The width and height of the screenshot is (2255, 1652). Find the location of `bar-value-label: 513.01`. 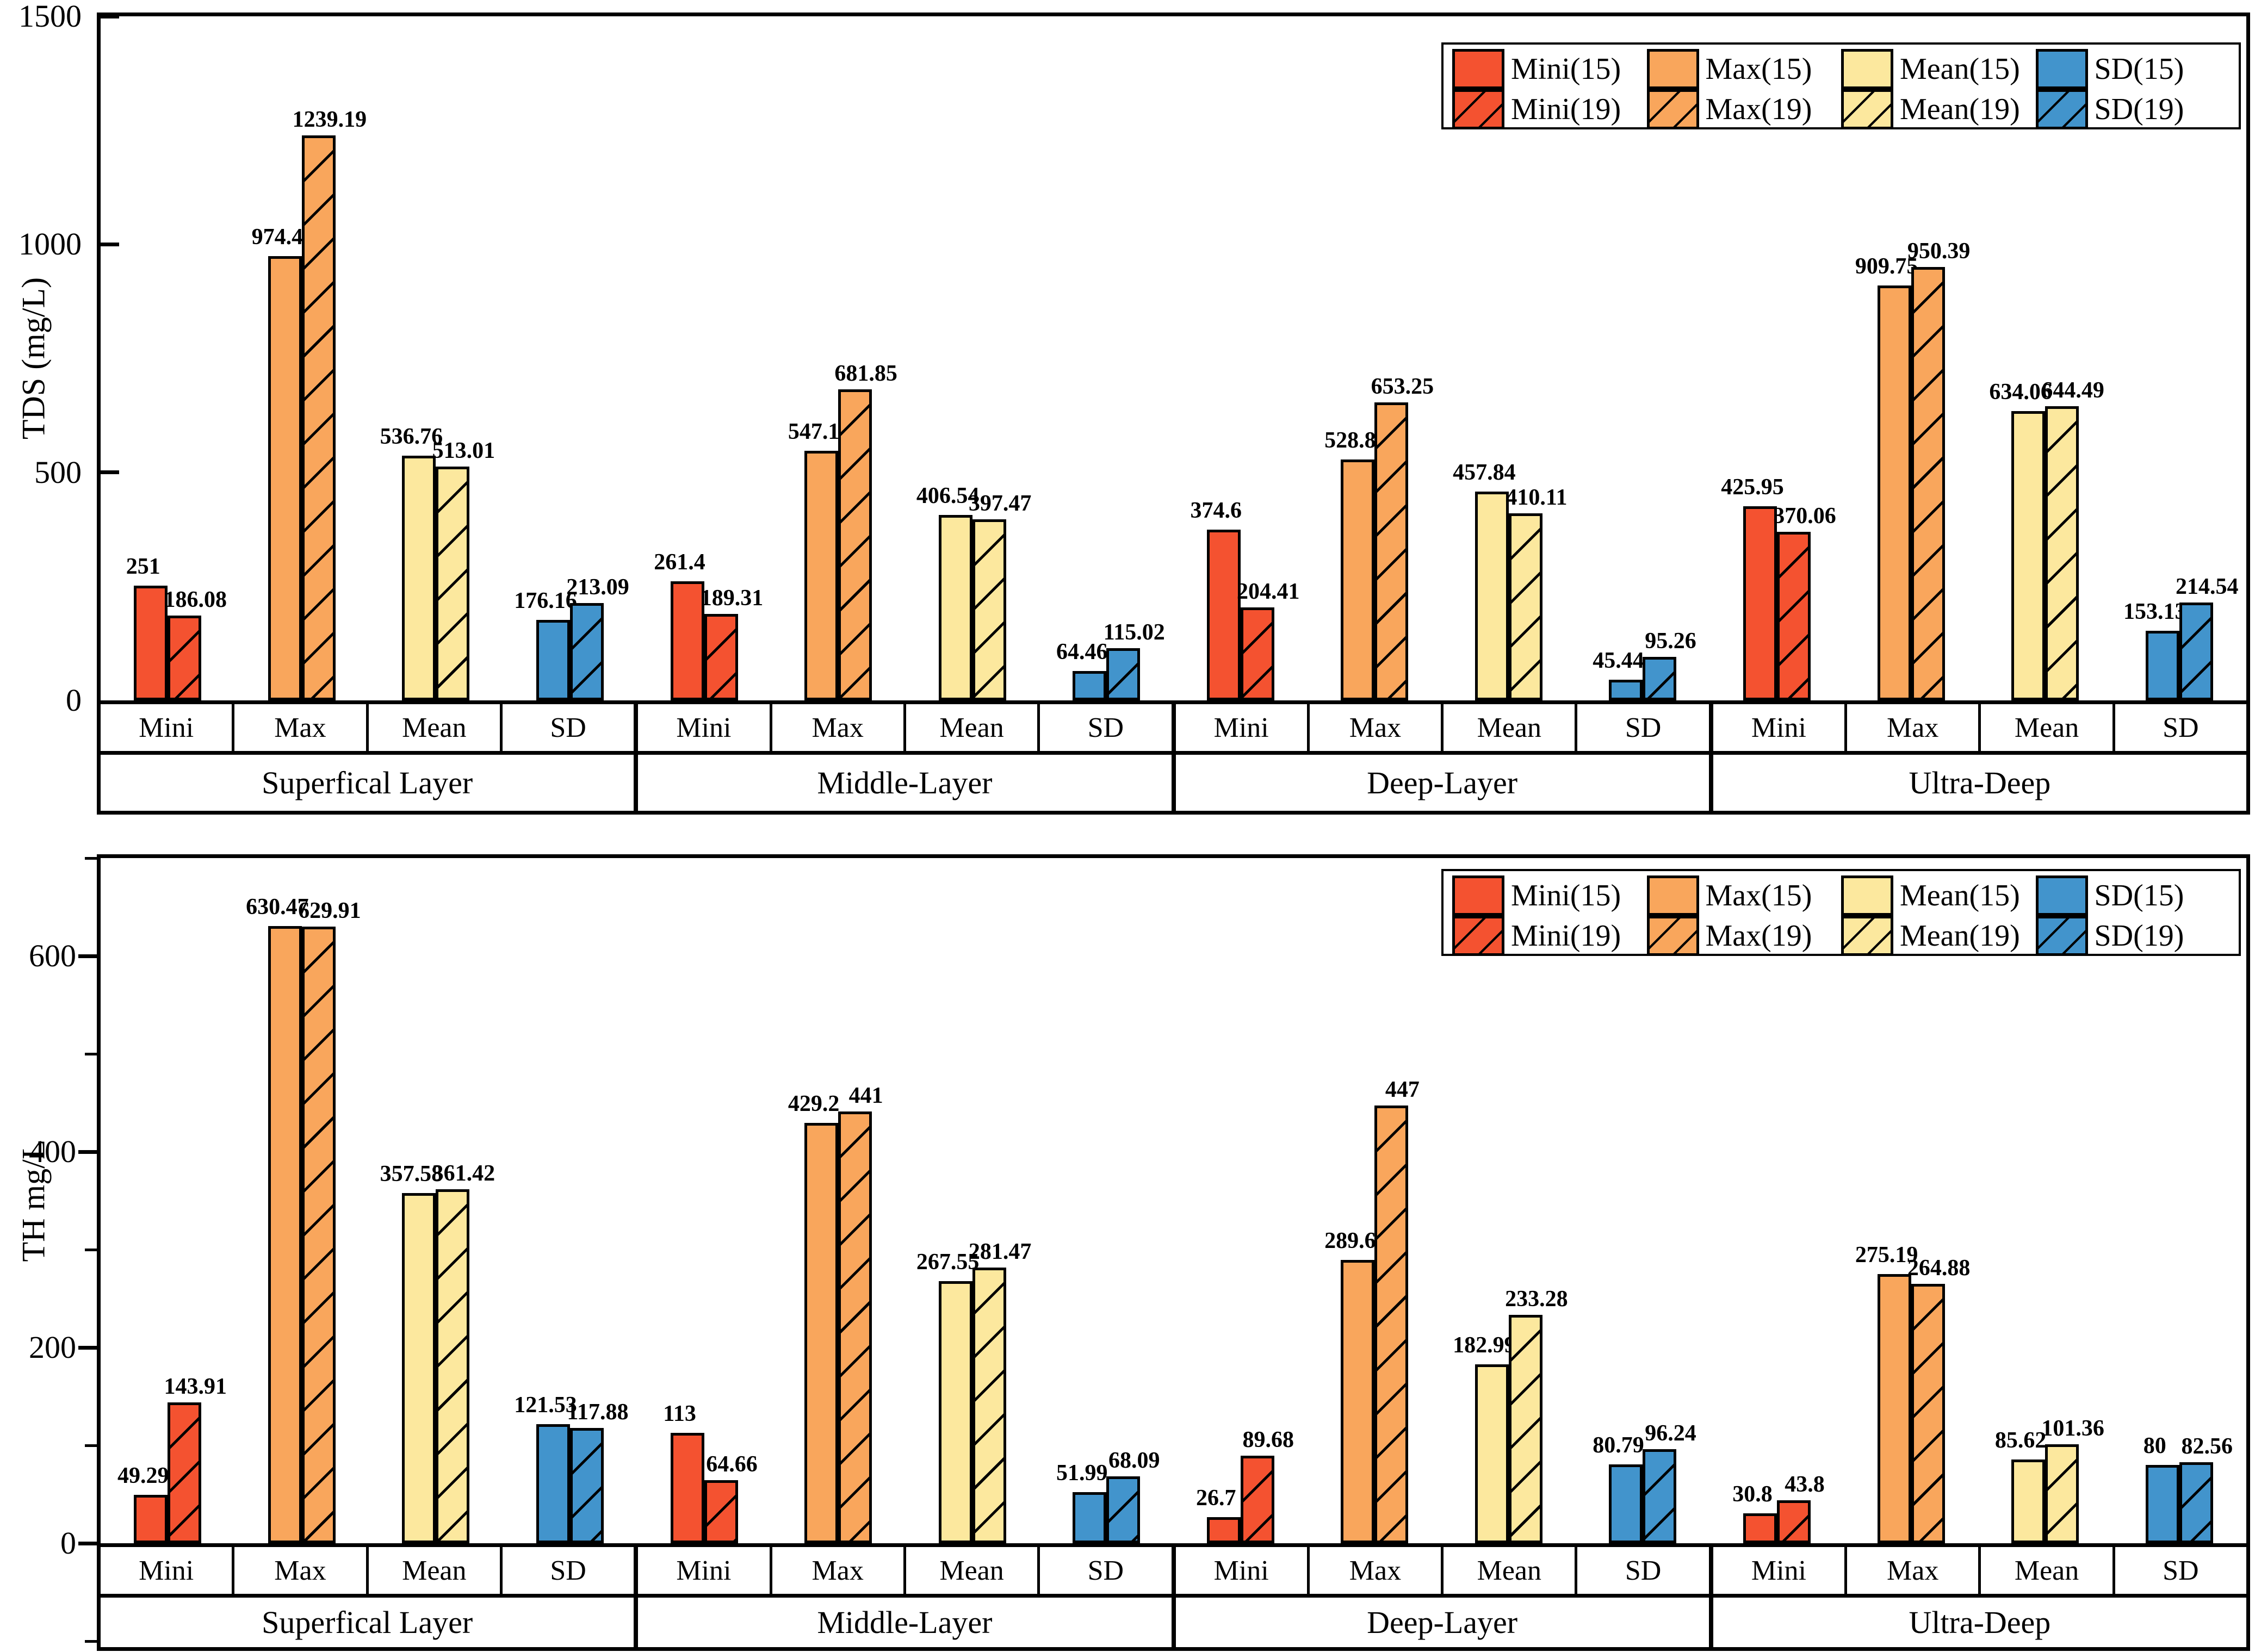

bar-value-label: 513.01 is located at coordinates (464, 450).